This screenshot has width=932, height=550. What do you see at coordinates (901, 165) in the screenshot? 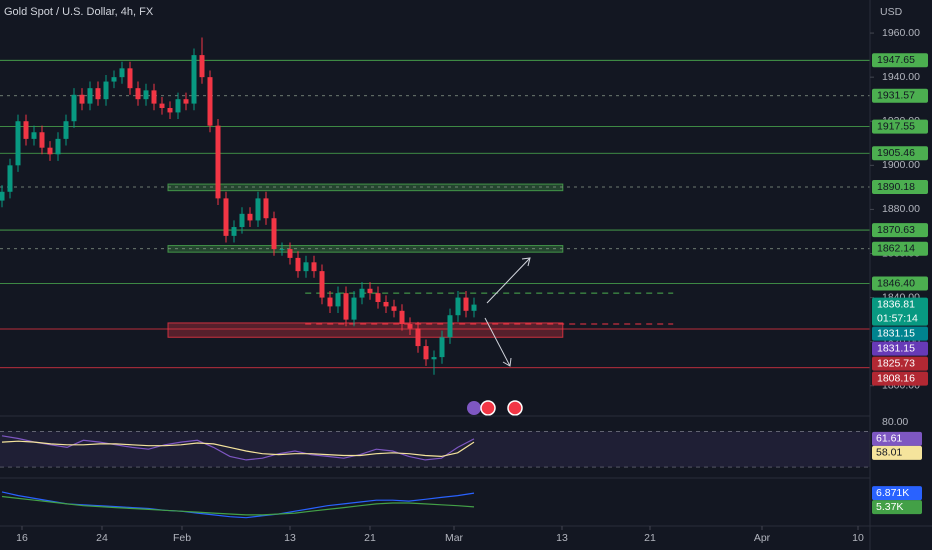
I see `y-tick-label: 1900.00` at bounding box center [901, 165].